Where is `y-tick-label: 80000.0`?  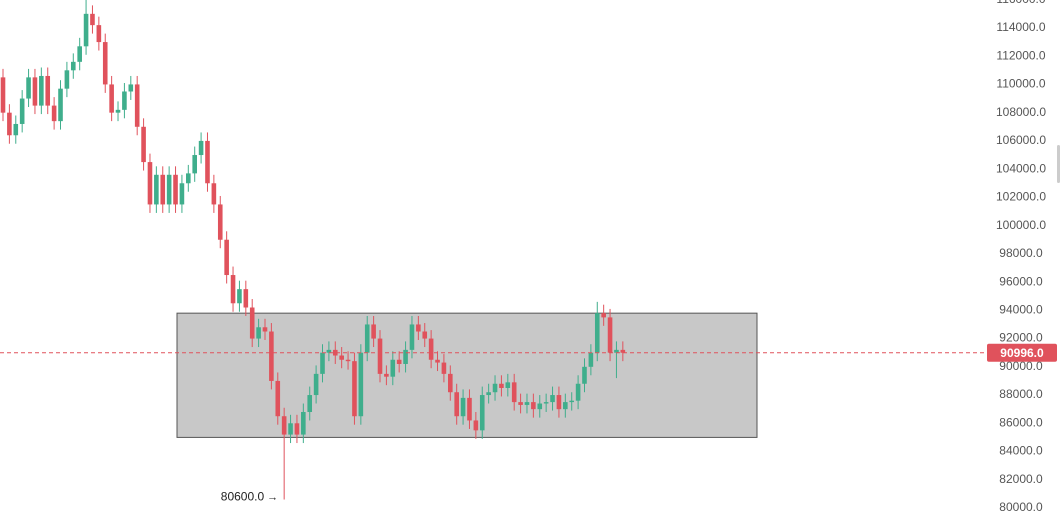
y-tick-label: 80000.0 is located at coordinates (1021, 507).